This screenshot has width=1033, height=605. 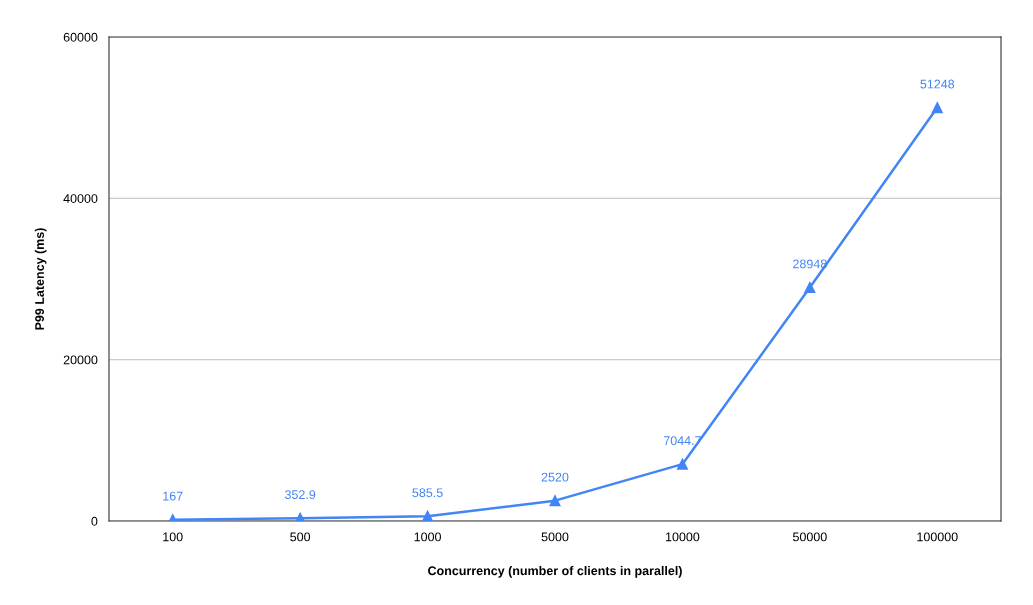 What do you see at coordinates (555, 537) in the screenshot?
I see `x-tick-label: 5000` at bounding box center [555, 537].